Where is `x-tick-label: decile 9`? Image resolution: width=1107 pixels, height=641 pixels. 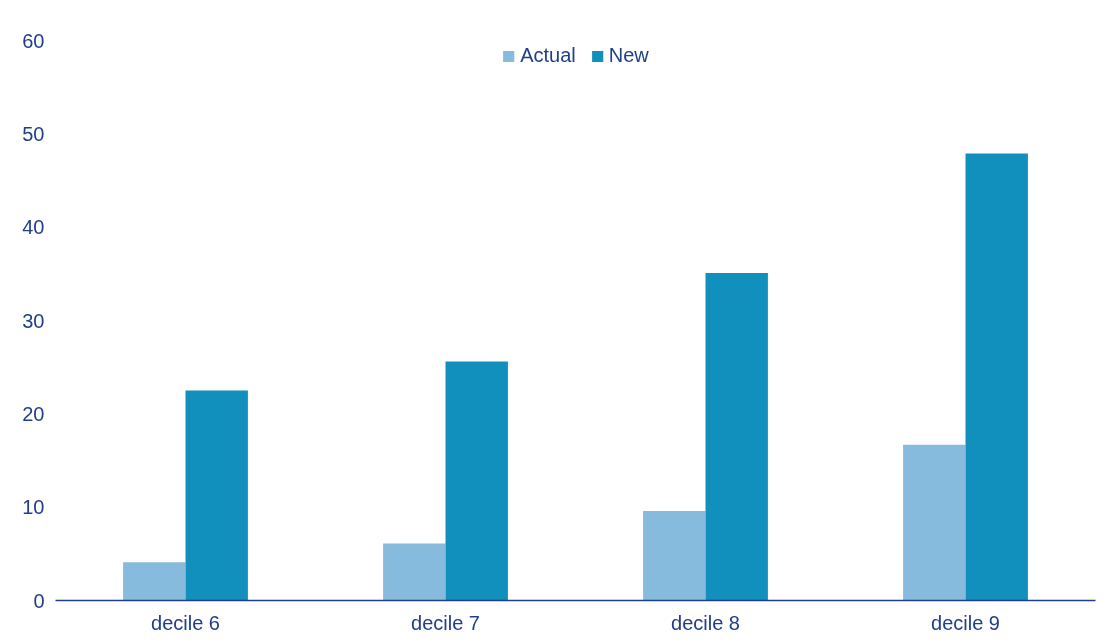
x-tick-label: decile 9 is located at coordinates (965, 622).